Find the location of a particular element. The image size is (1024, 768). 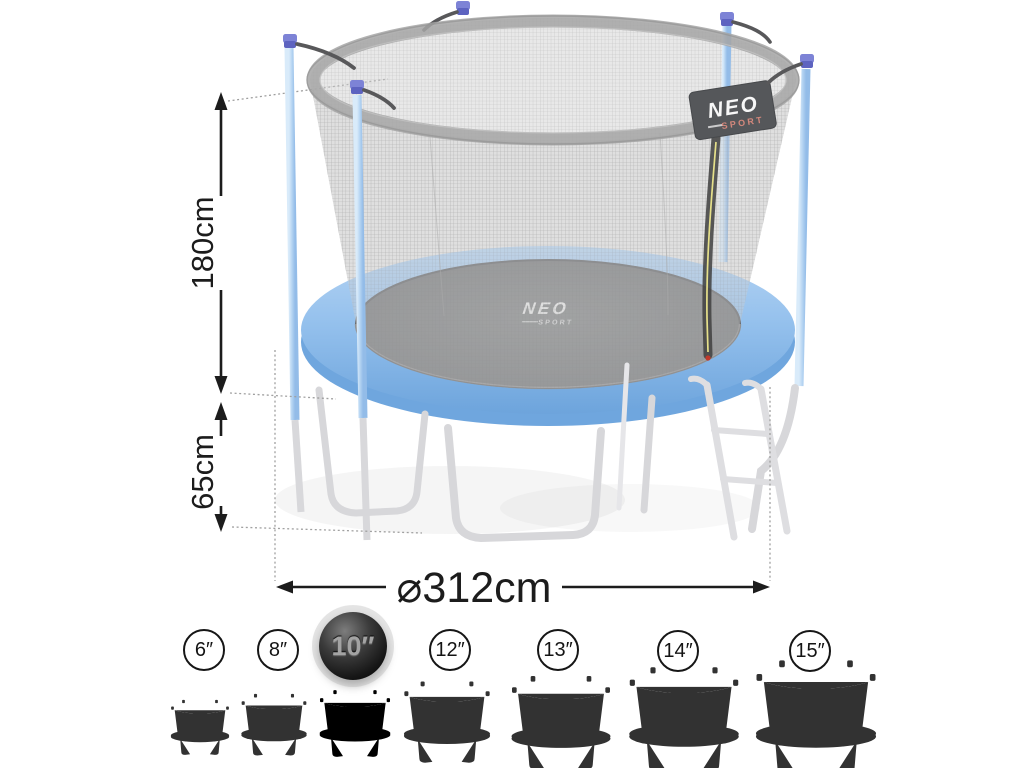

size-option-13in: 13″ is located at coordinates (558, 650).